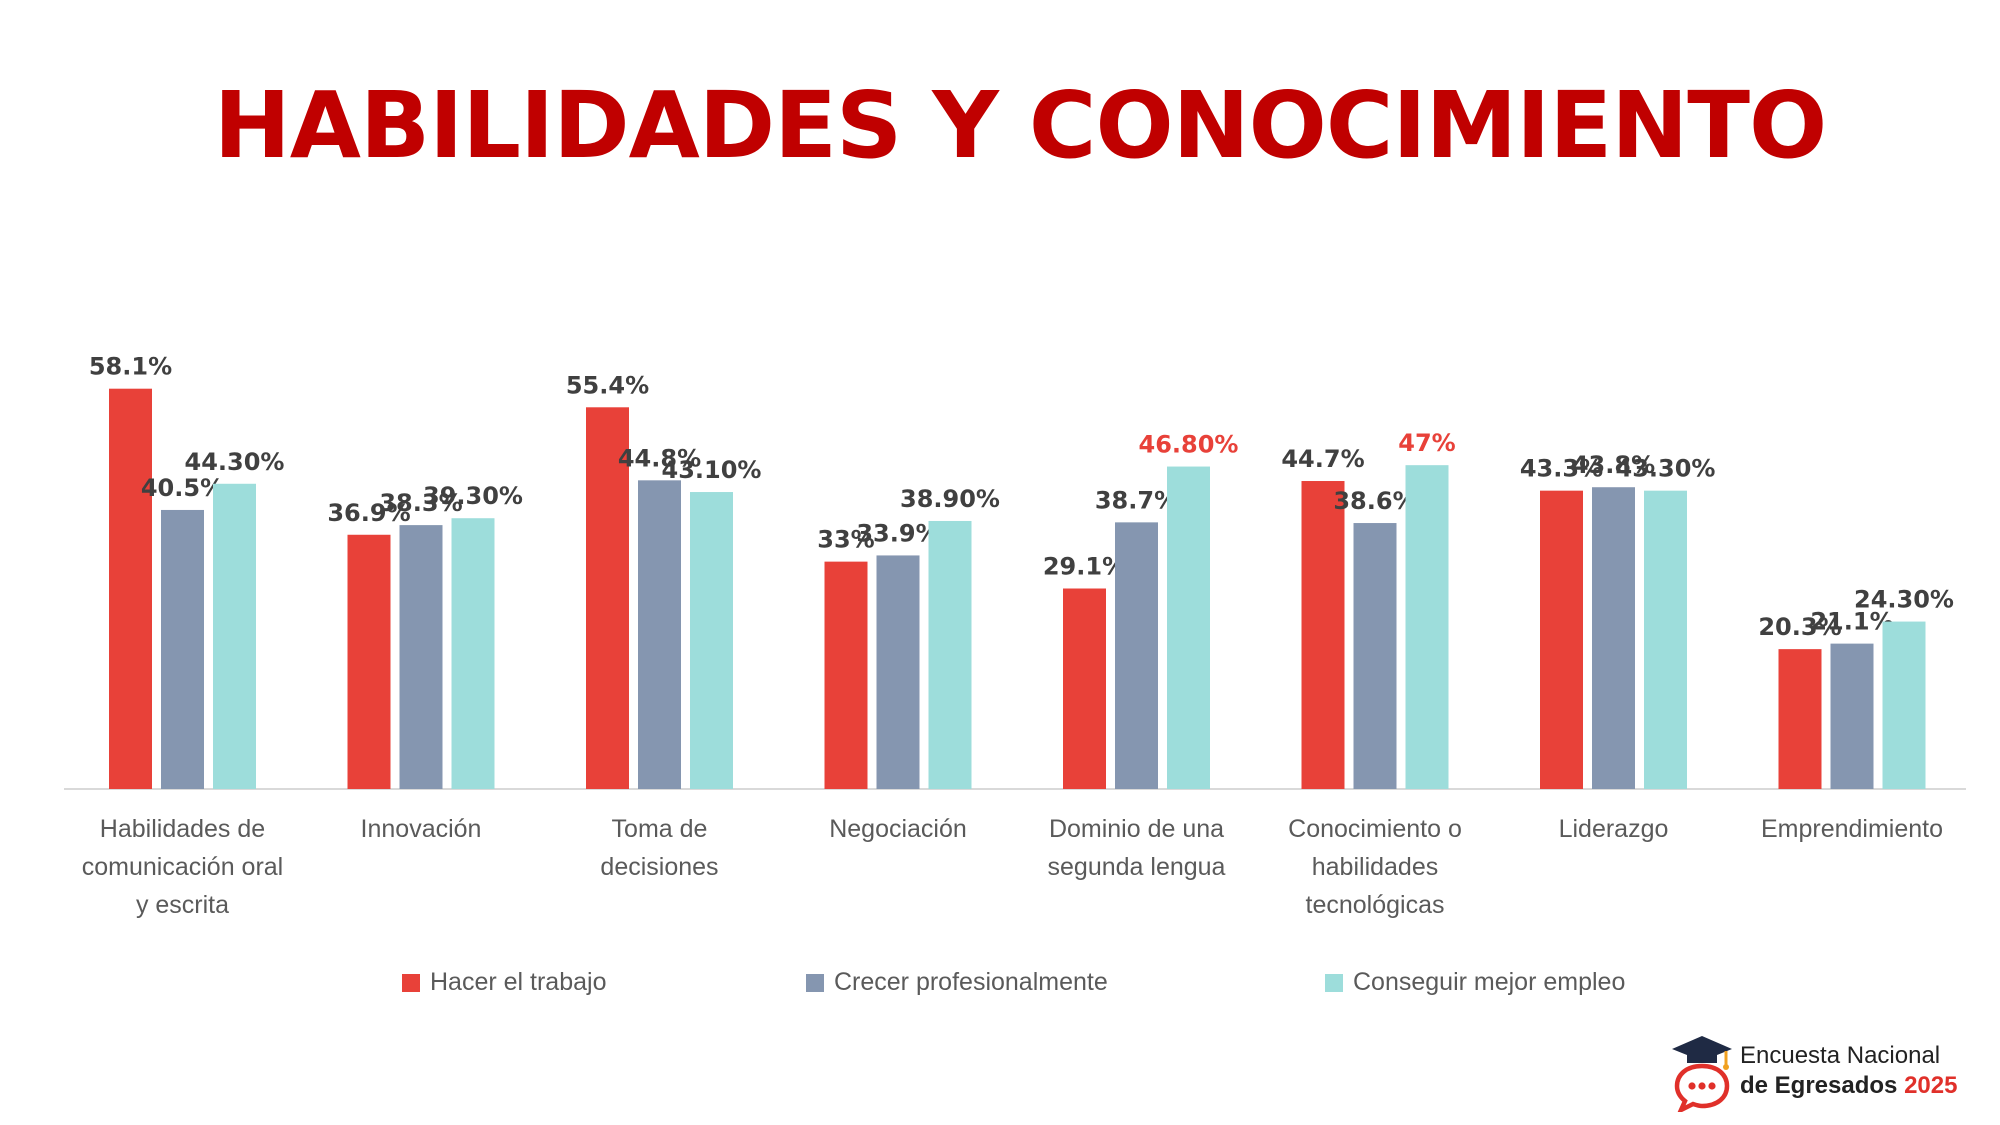 The image size is (2000, 1125). What do you see at coordinates (897, 533) in the screenshot?
I see `data-label-1-3: 33.9%` at bounding box center [897, 533].